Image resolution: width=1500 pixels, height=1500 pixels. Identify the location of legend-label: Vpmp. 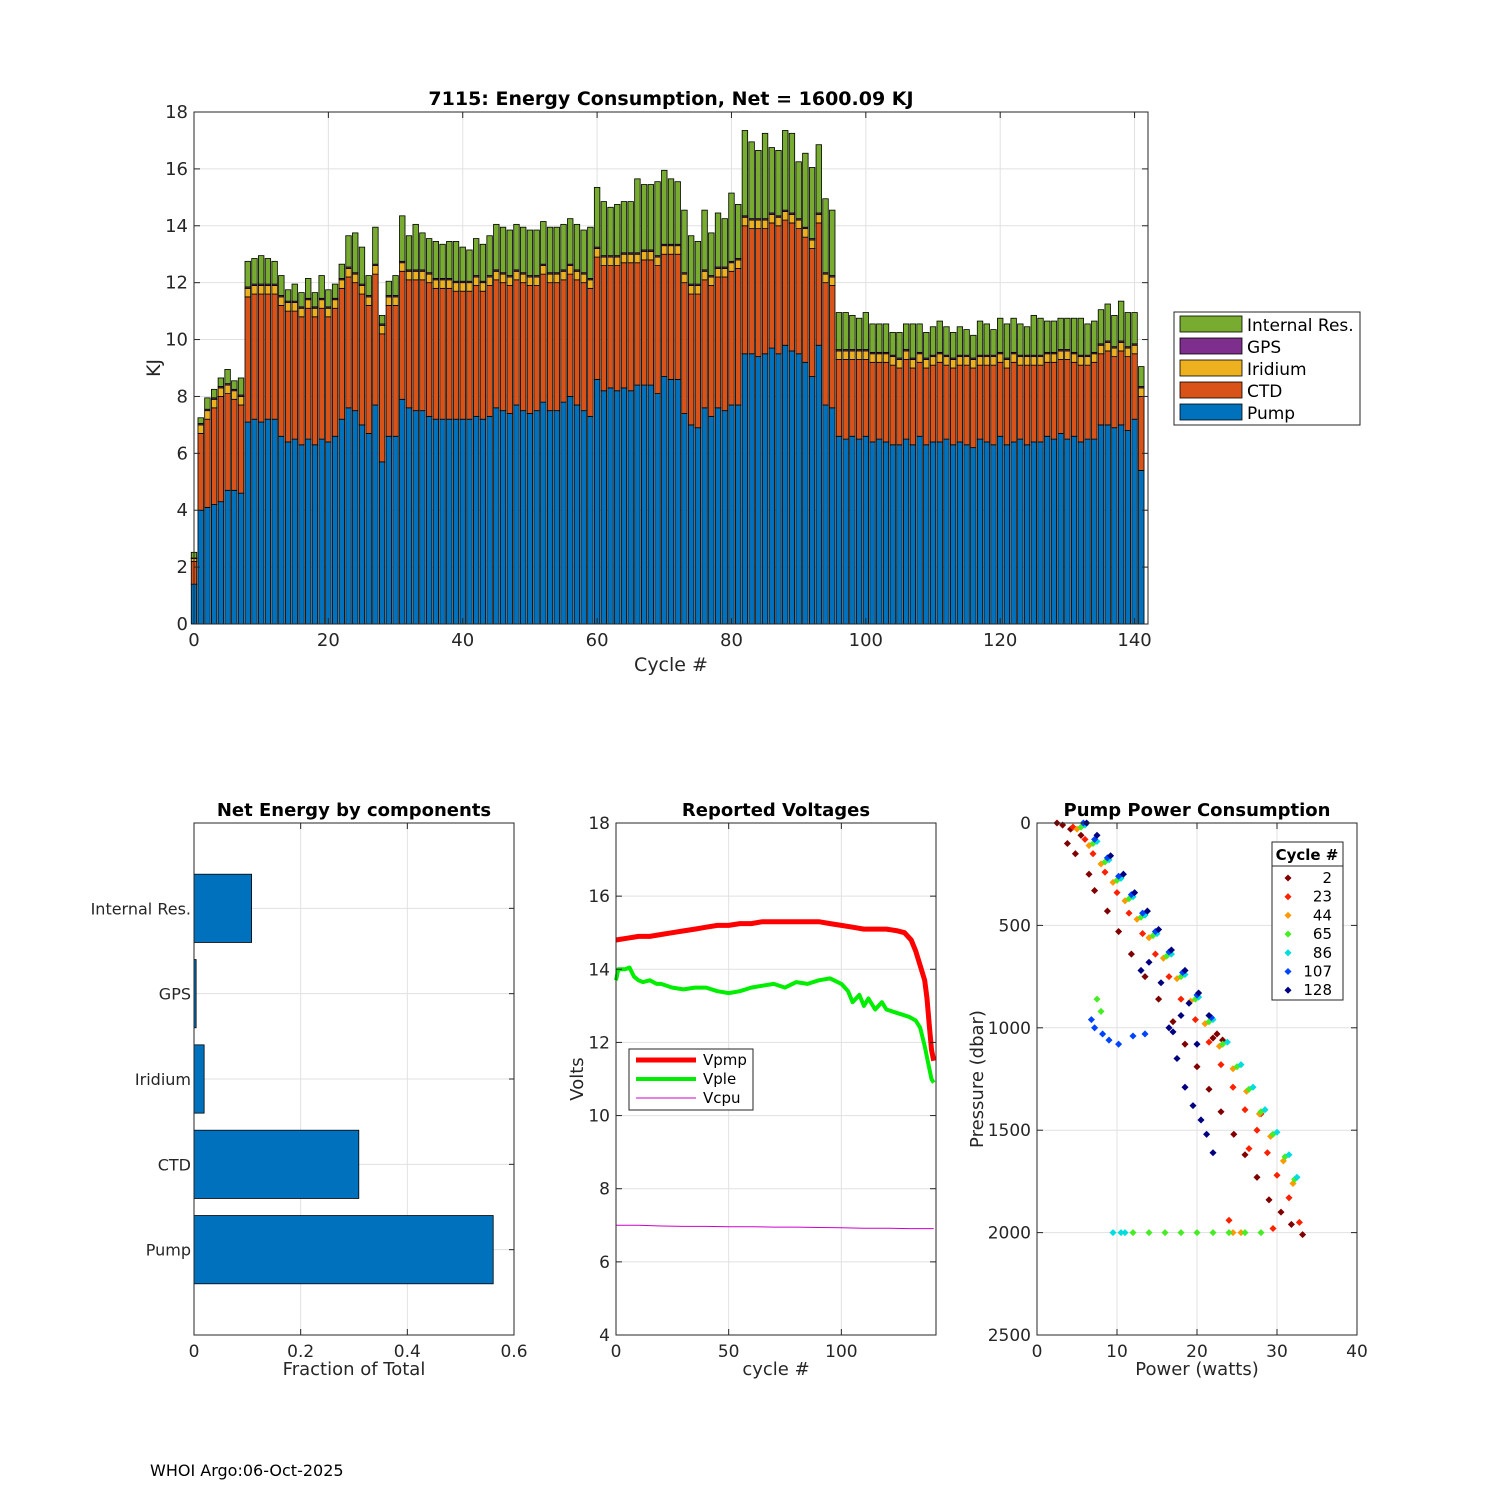
(725, 1060).